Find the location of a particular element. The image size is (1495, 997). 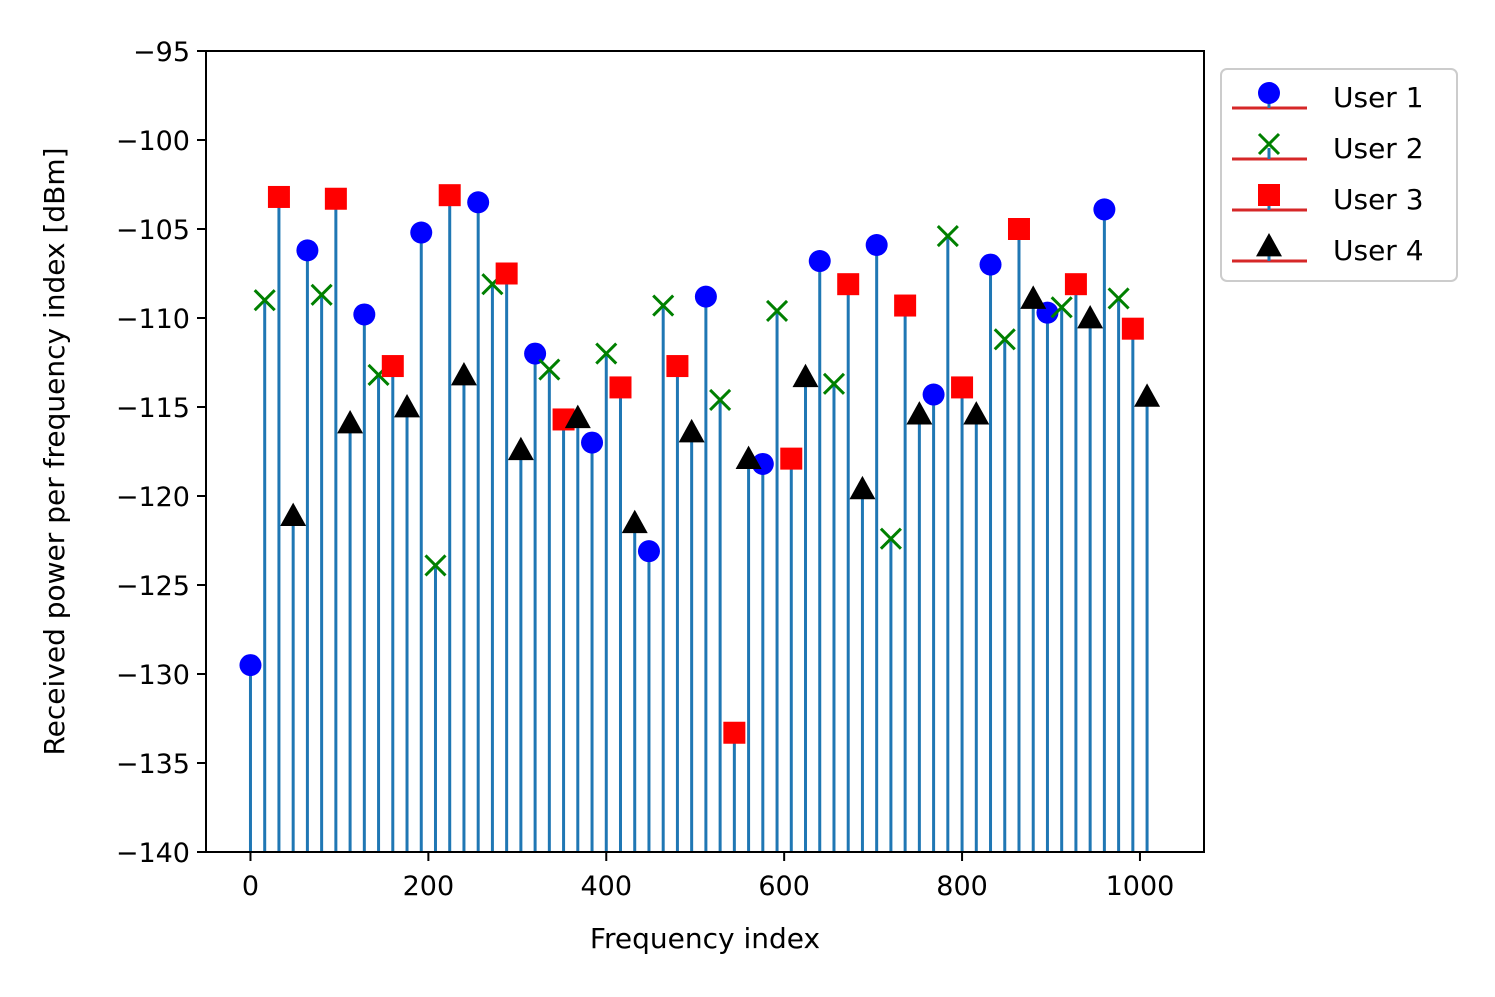

legend-item-user-4: User 4 is located at coordinates (1328, 250).